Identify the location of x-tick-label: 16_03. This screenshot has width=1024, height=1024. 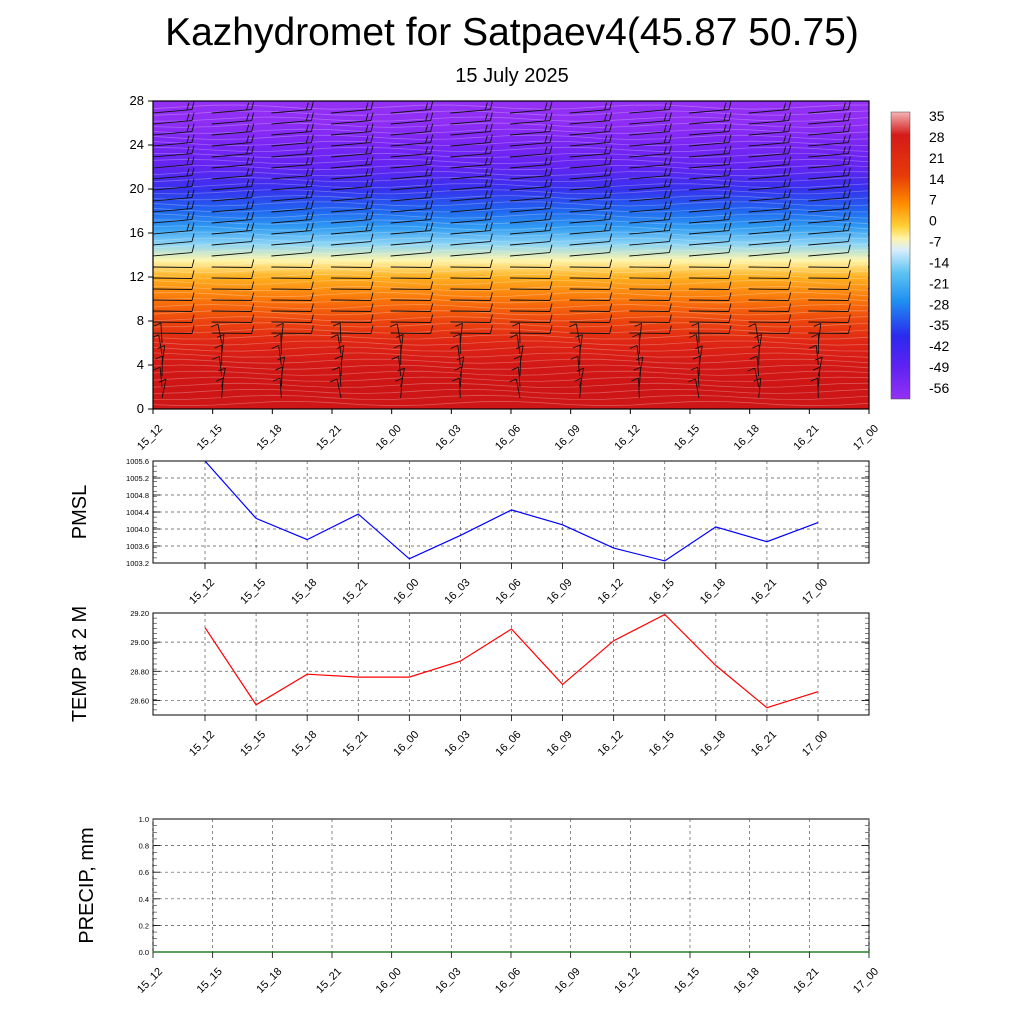
(448, 438).